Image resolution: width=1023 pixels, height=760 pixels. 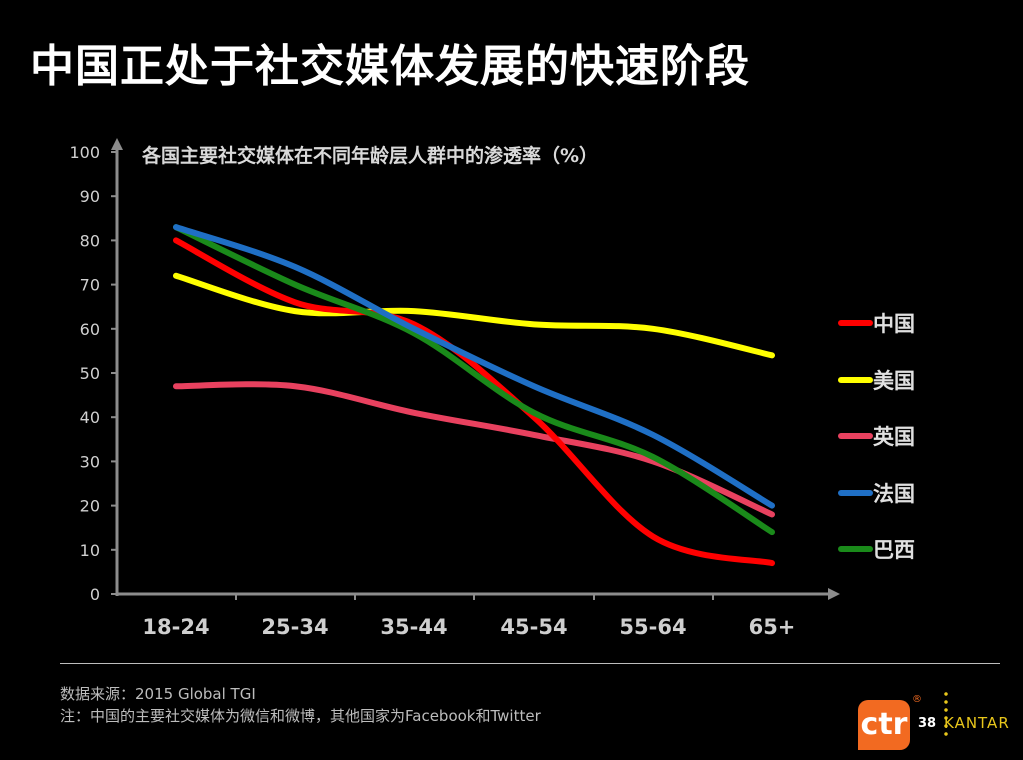 I want to click on y-tick-label: 10, so click(x=90, y=550).